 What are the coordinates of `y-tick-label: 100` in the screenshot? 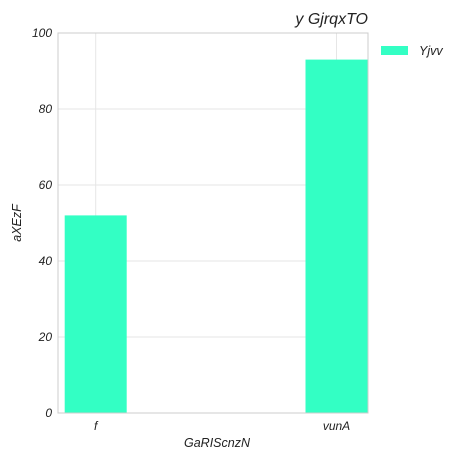 It's located at (42, 33).